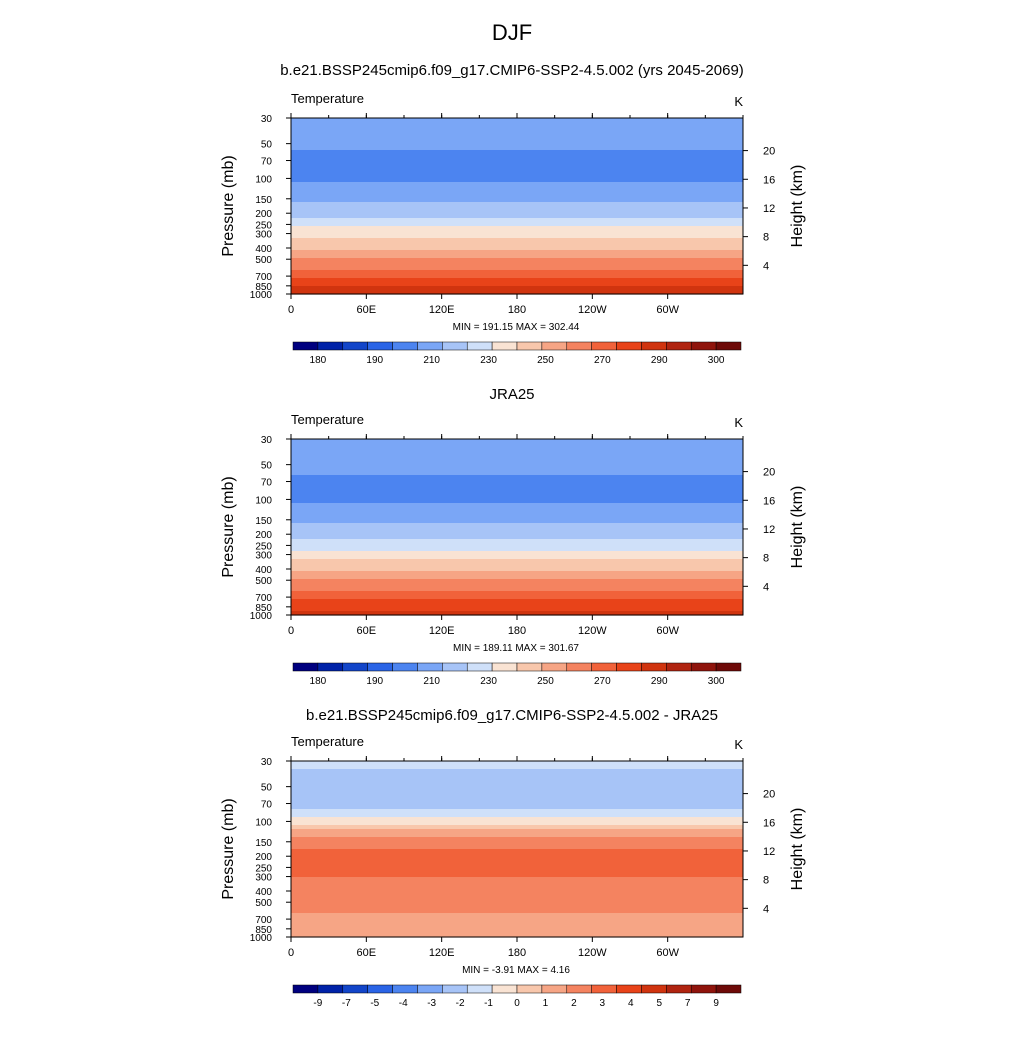  Describe the element at coordinates (716, 360) in the screenshot. I see `colorbar-label: 300` at that location.